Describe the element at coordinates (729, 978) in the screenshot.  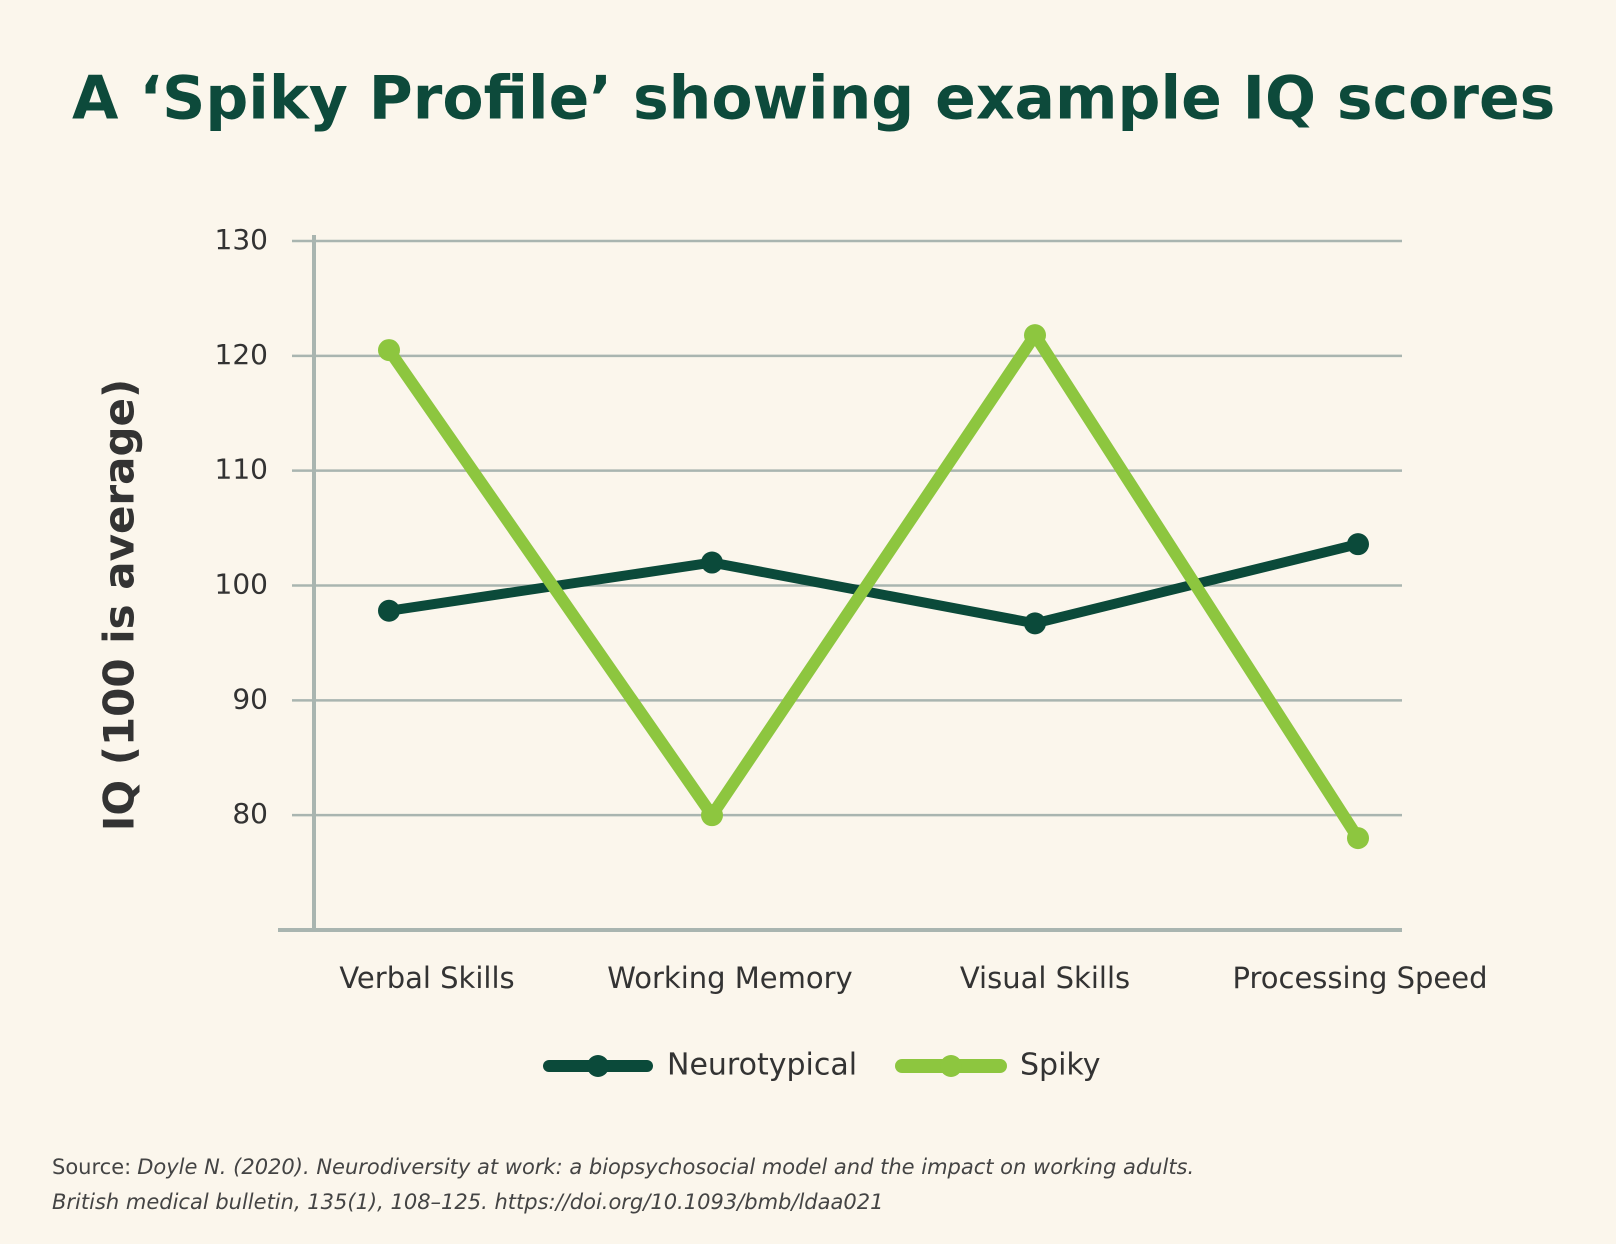
I see `x-tick-label: Working Memory` at that location.